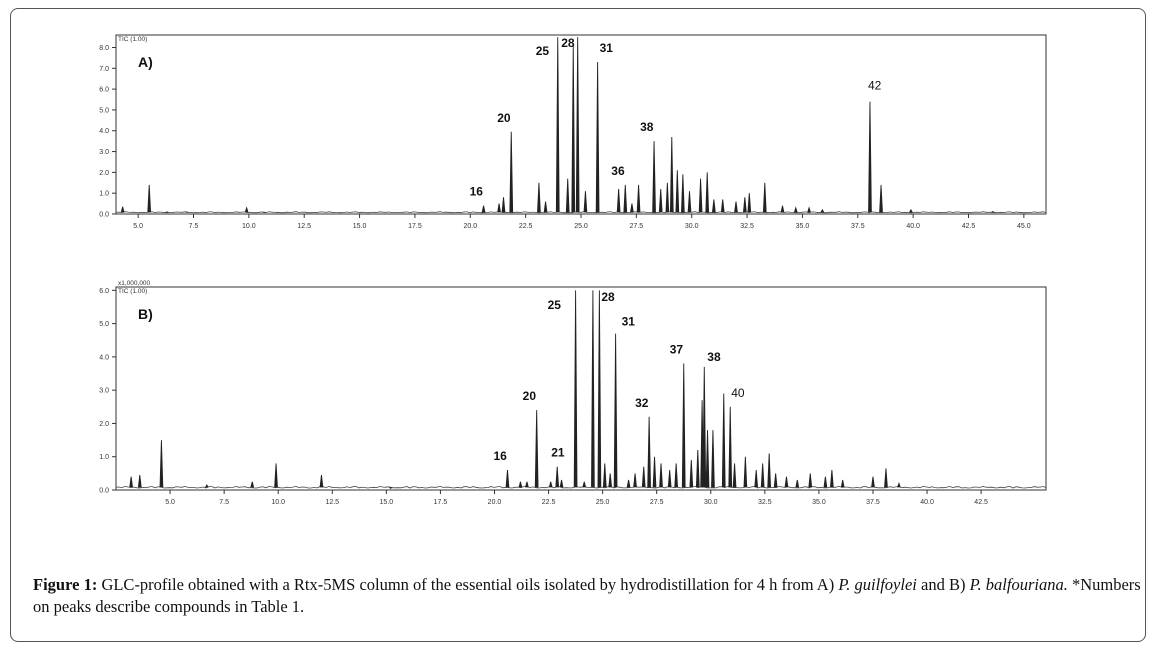 The image size is (1155, 651). Describe the element at coordinates (603, 502) in the screenshot. I see `x-tick-label: 25.0` at that location.